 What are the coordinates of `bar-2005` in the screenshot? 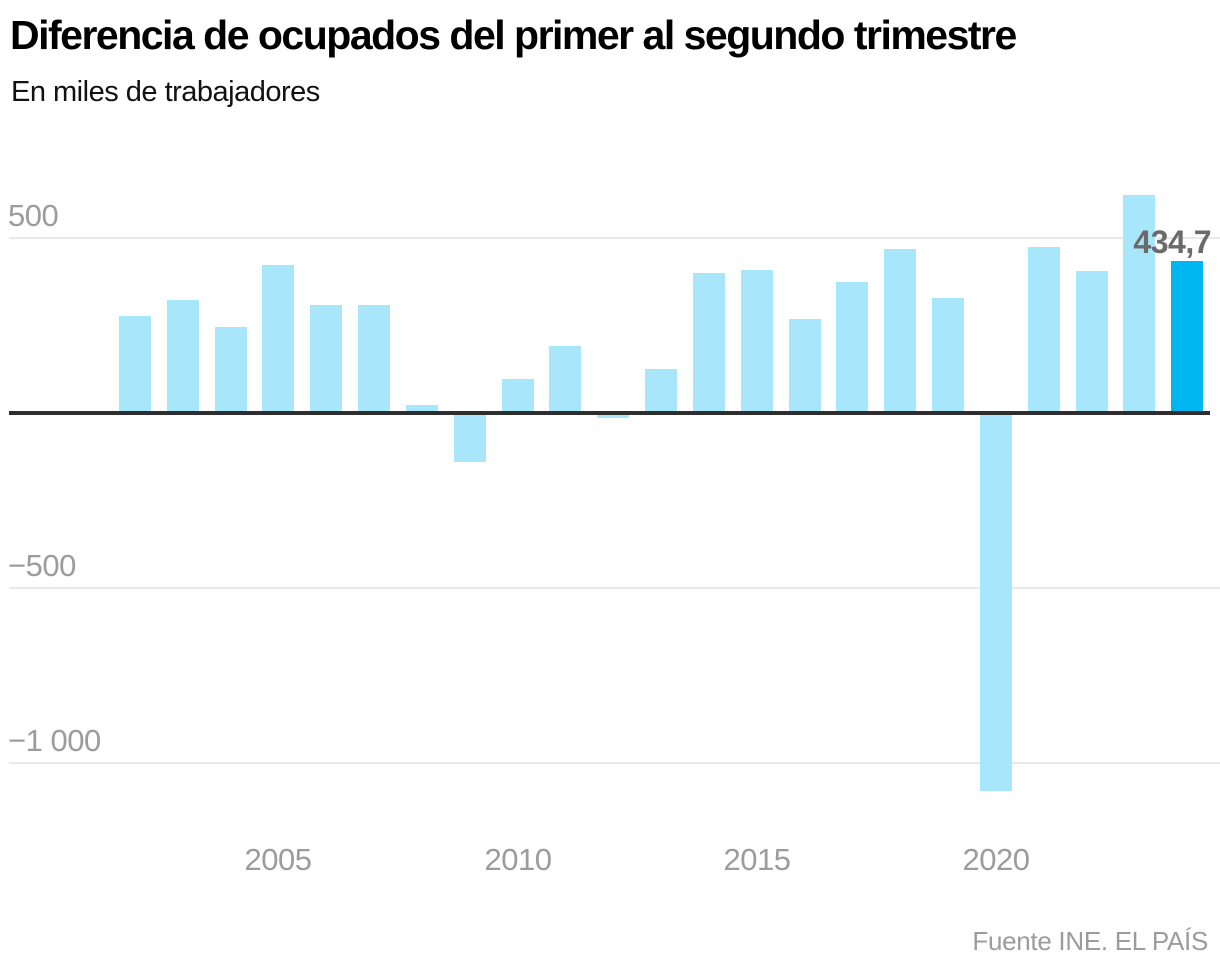 It's located at (278, 339).